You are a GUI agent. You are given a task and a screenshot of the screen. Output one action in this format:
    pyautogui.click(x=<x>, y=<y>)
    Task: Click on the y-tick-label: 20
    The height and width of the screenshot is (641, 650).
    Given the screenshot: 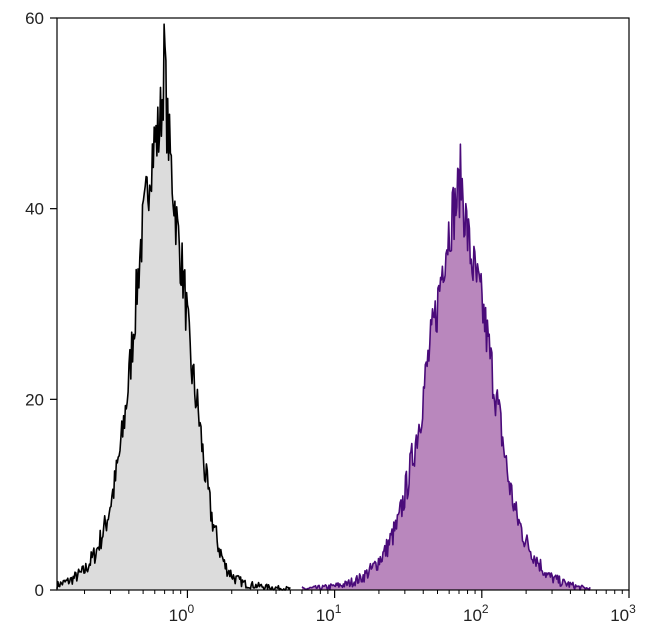 What is the action you would take?
    pyautogui.click(x=34, y=399)
    